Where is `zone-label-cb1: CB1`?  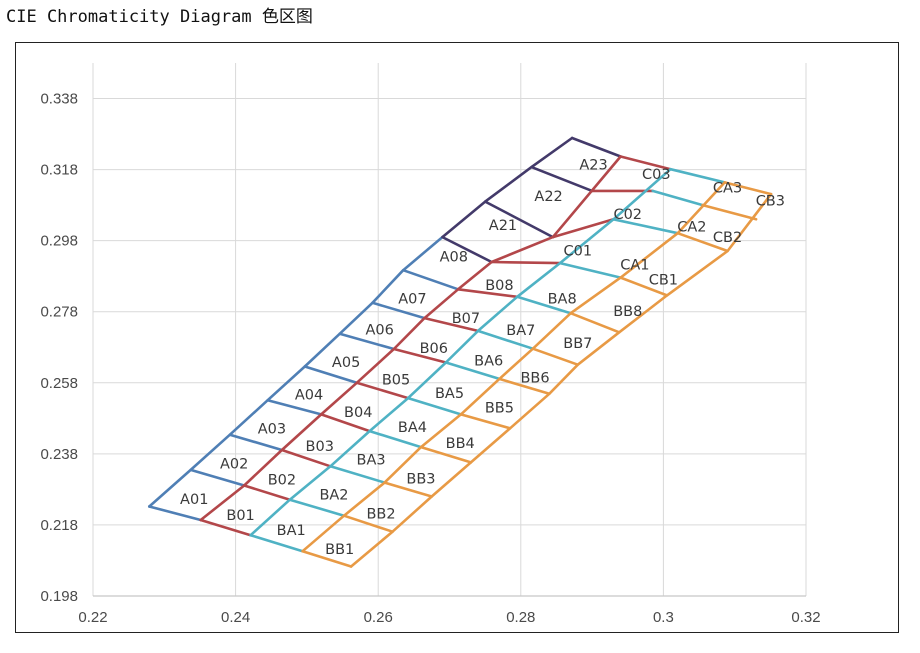
zone-label-cb1: CB1 is located at coordinates (663, 280).